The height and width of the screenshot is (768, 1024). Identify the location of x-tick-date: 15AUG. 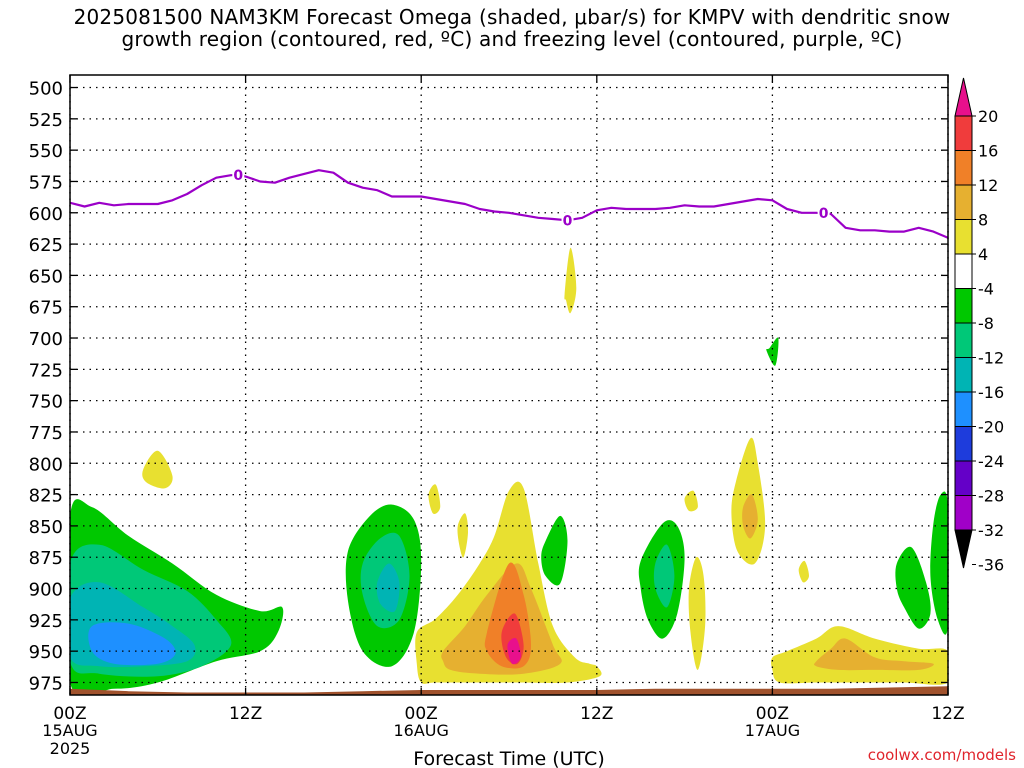
(69, 730).